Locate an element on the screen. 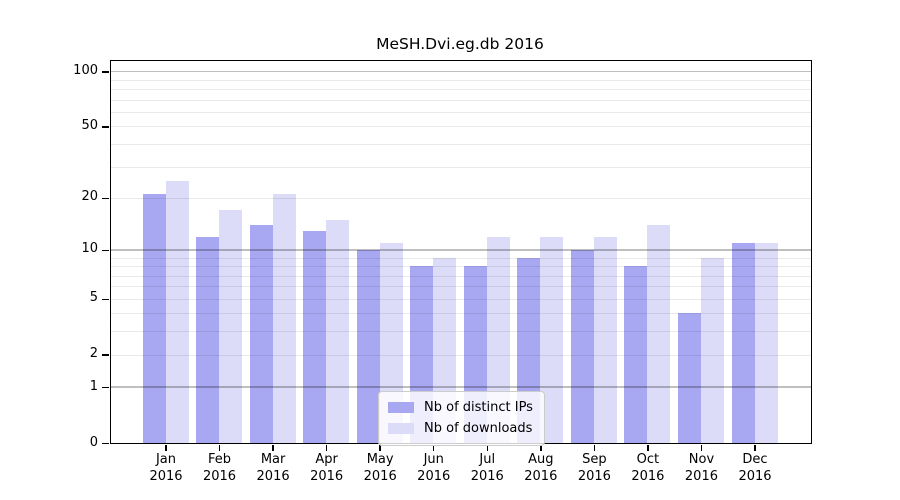  legend-row: Nb of downloads is located at coordinates (460, 428).